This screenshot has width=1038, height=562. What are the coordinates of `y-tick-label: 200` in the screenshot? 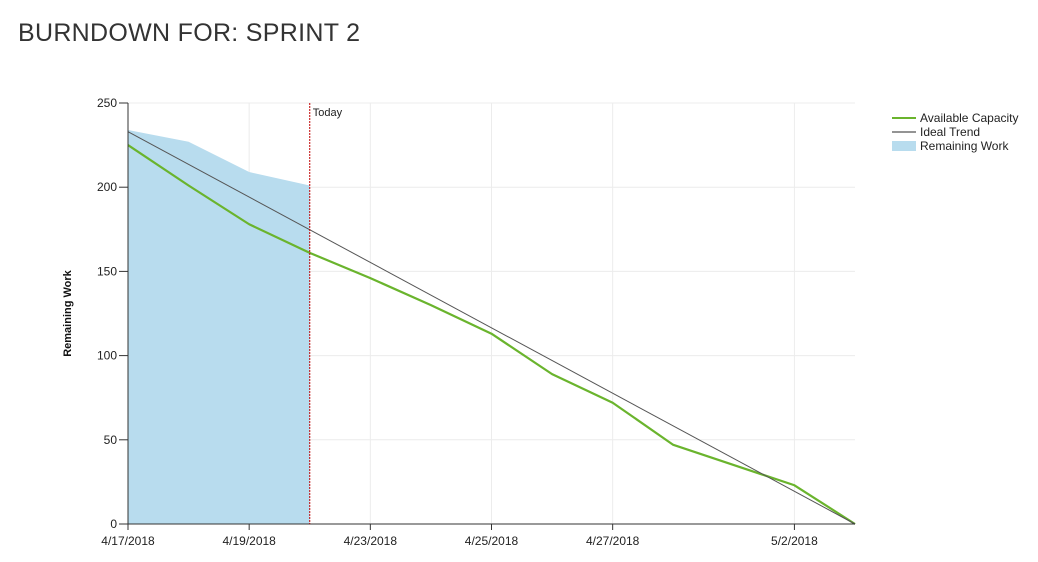 It's located at (107, 187).